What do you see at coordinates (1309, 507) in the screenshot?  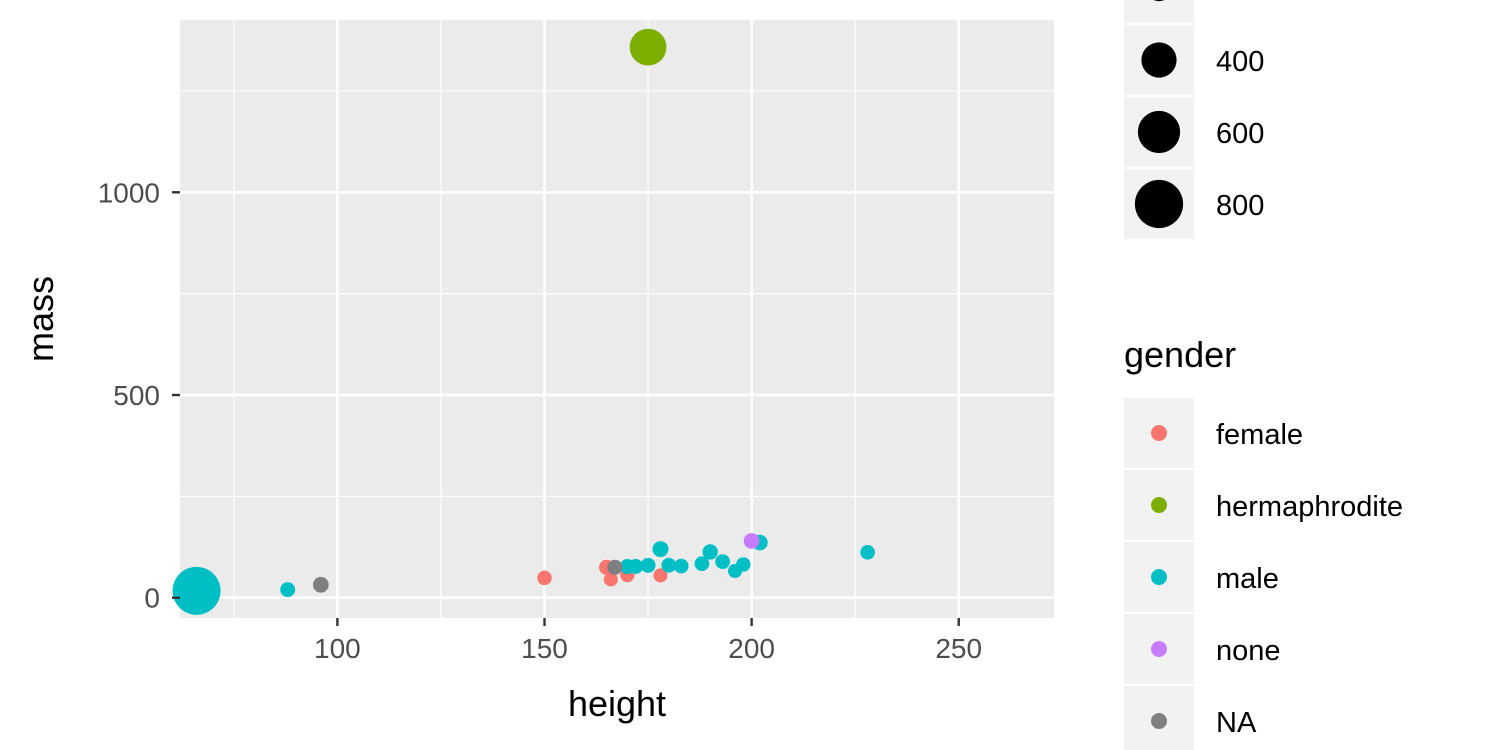 I see `color-legend-label: hermaphrodite` at bounding box center [1309, 507].